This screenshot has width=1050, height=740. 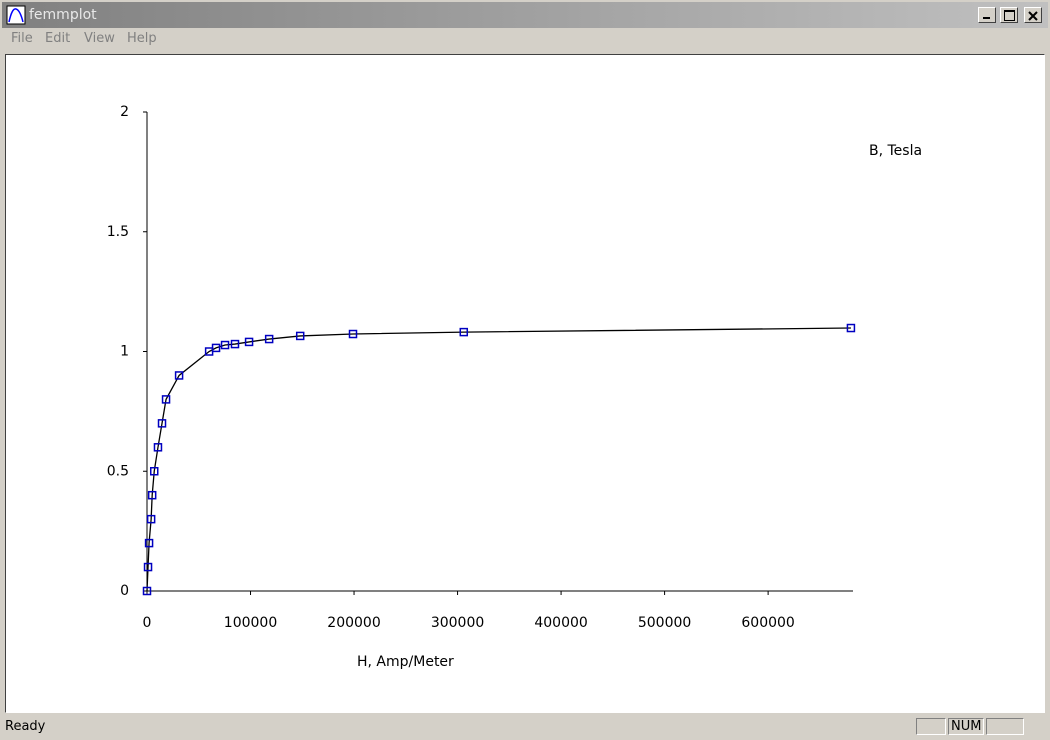 I want to click on status-indicator: NUM, so click(x=966, y=726).